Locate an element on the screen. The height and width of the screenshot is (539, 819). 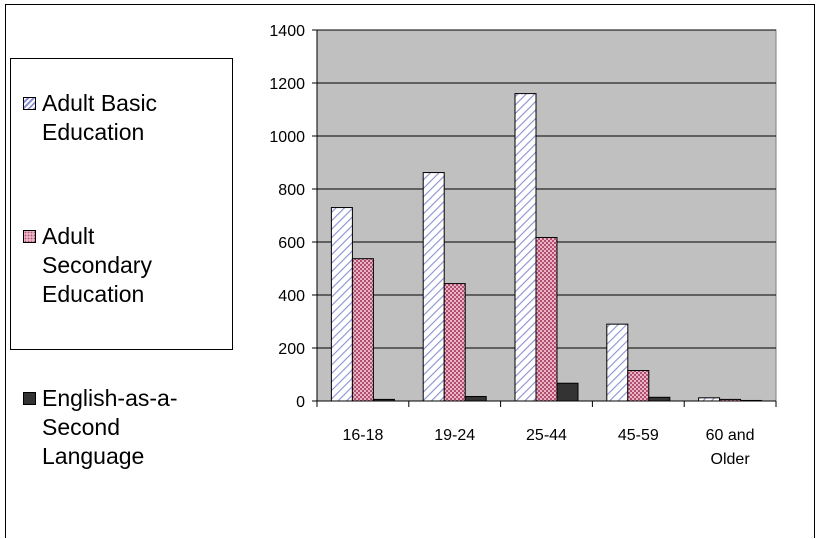
x-tick-label: 45-59 is located at coordinates (638, 435).